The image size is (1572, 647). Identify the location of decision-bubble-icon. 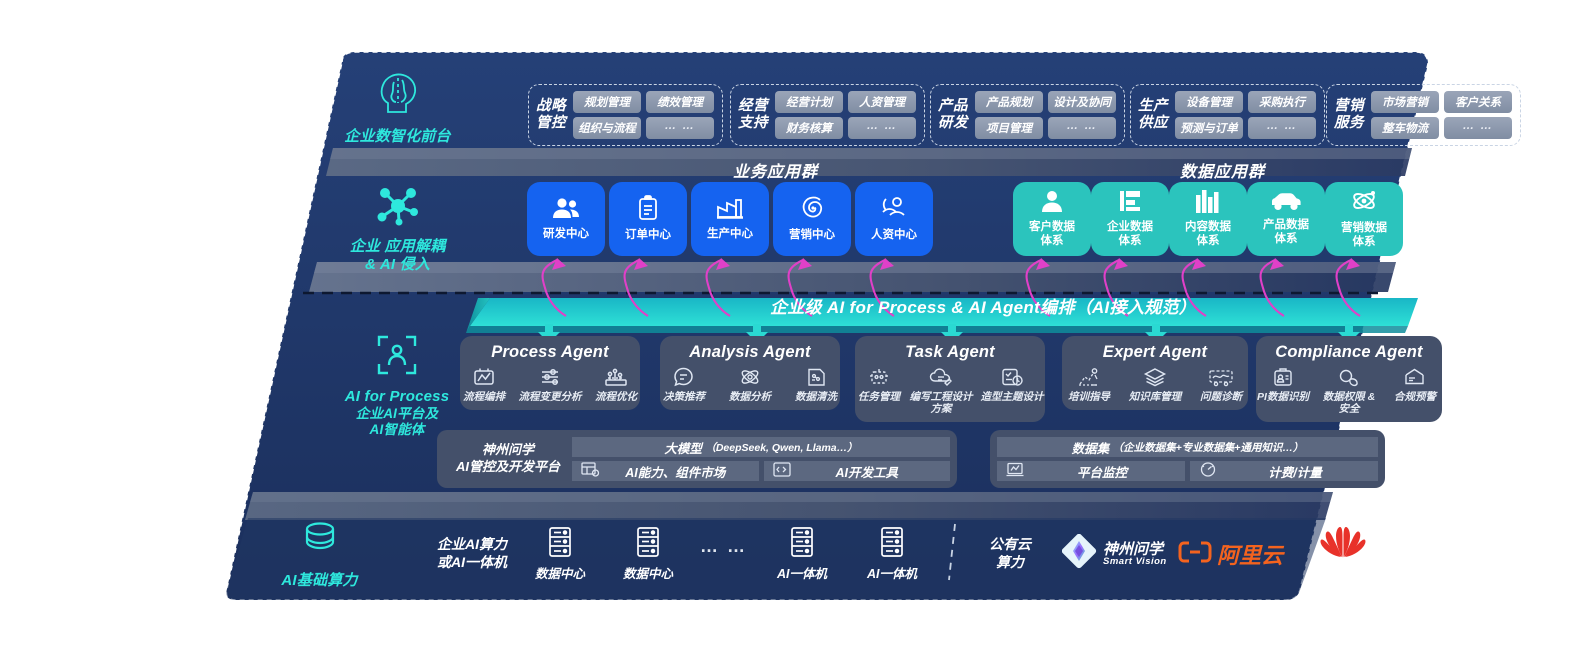
(684, 377).